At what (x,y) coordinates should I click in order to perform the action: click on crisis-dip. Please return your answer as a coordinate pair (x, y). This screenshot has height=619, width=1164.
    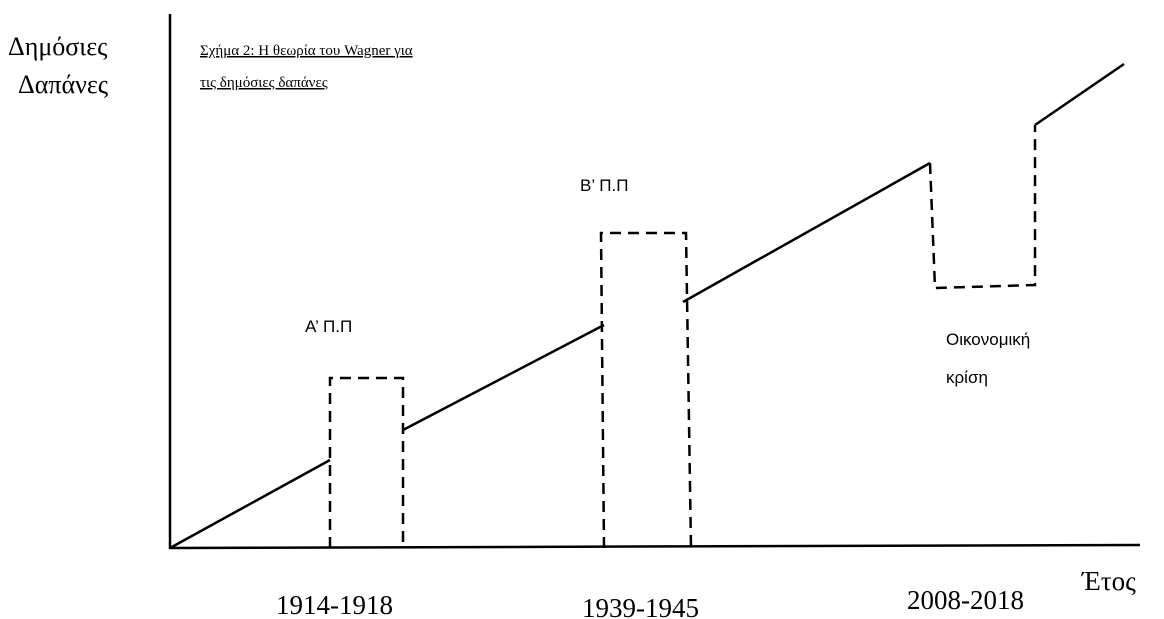
    Looking at the image, I should click on (982, 207).